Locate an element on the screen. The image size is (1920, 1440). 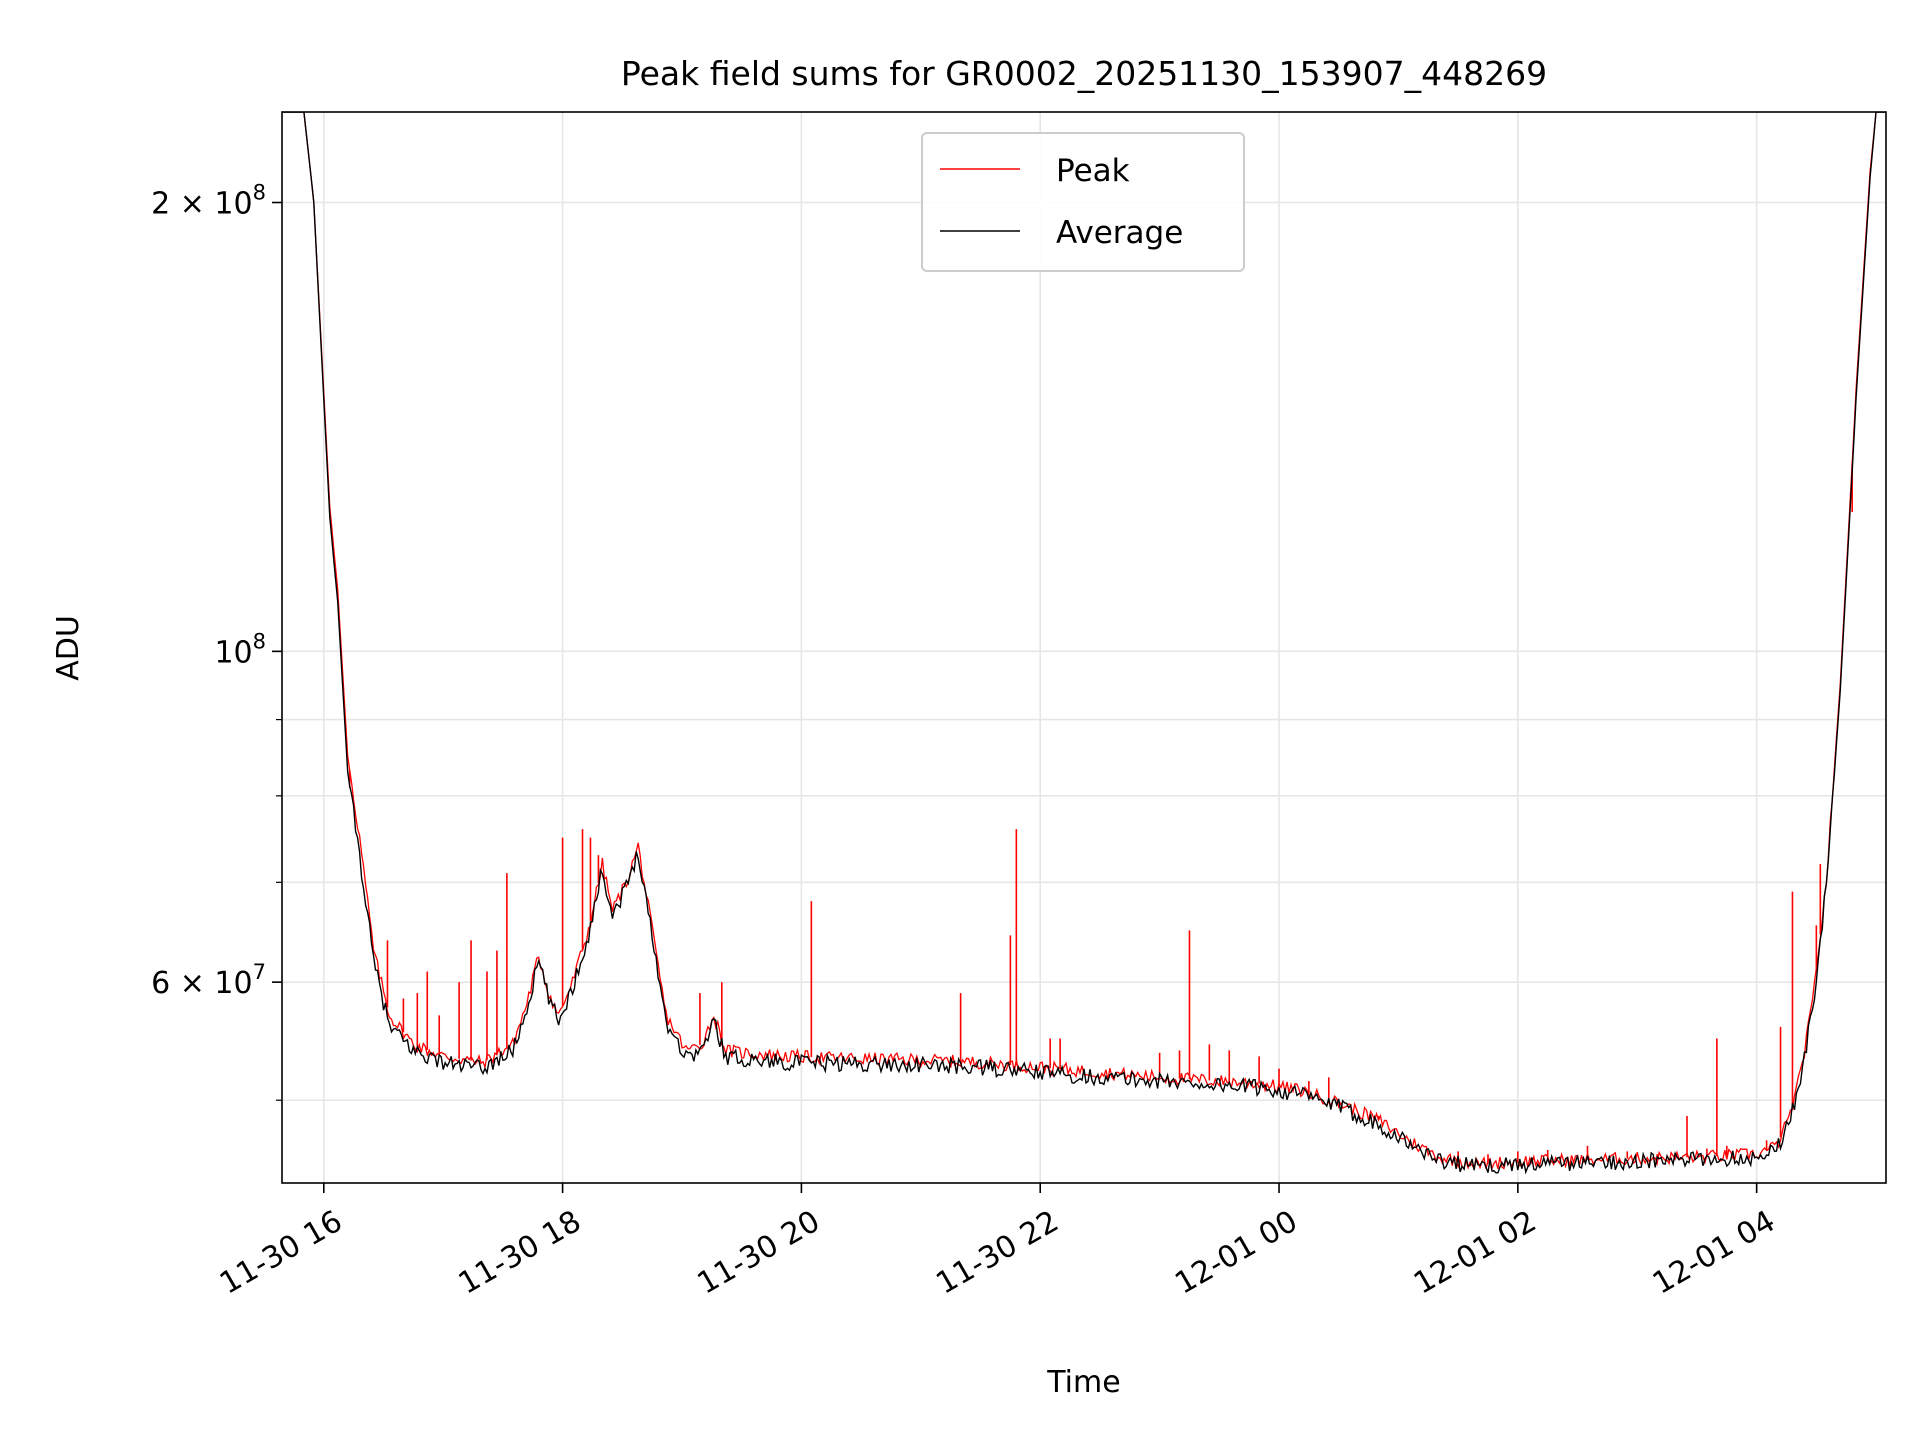
y-tick-label-base: 6 × 10 is located at coordinates (201, 983).